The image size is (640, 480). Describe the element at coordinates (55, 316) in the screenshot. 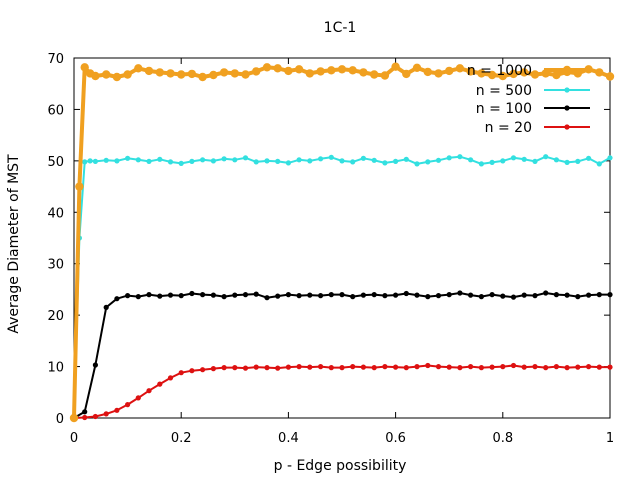

I see `y-tick-label: 20` at that location.